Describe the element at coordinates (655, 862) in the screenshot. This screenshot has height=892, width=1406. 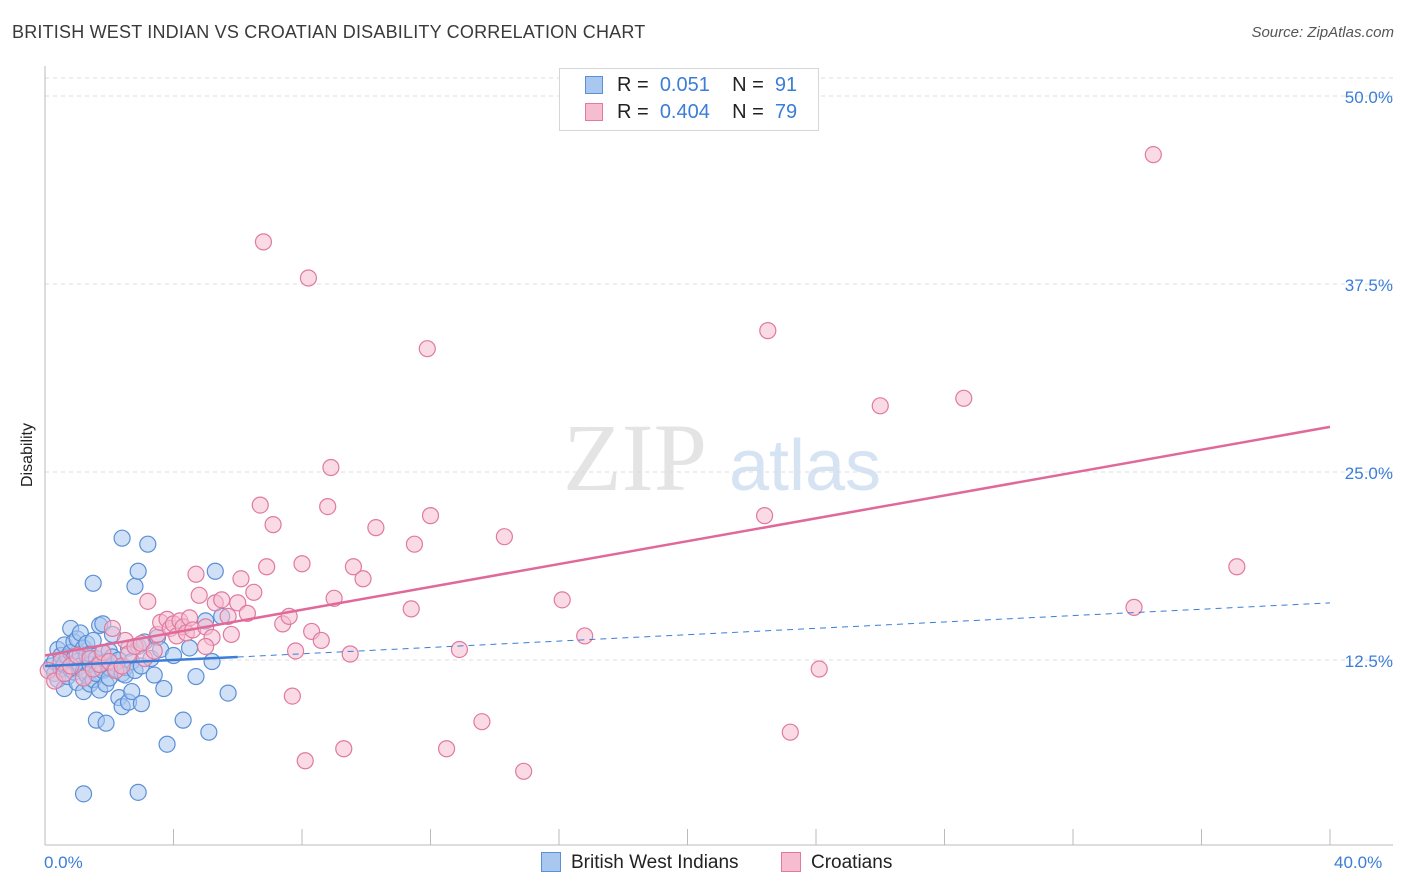
I see `legend-label-british-west-indians: British West Indians` at that location.